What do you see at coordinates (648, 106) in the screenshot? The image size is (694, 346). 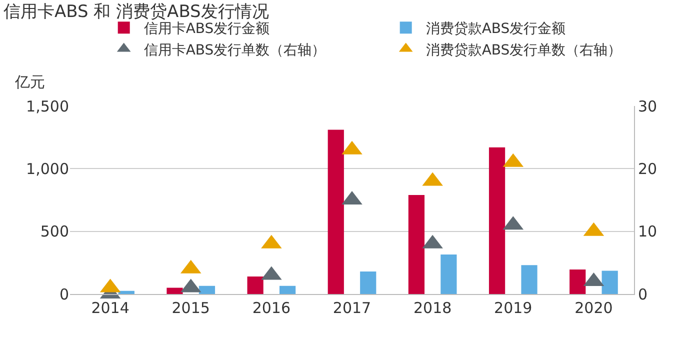 I see `y2-tick-label: 30` at bounding box center [648, 106].